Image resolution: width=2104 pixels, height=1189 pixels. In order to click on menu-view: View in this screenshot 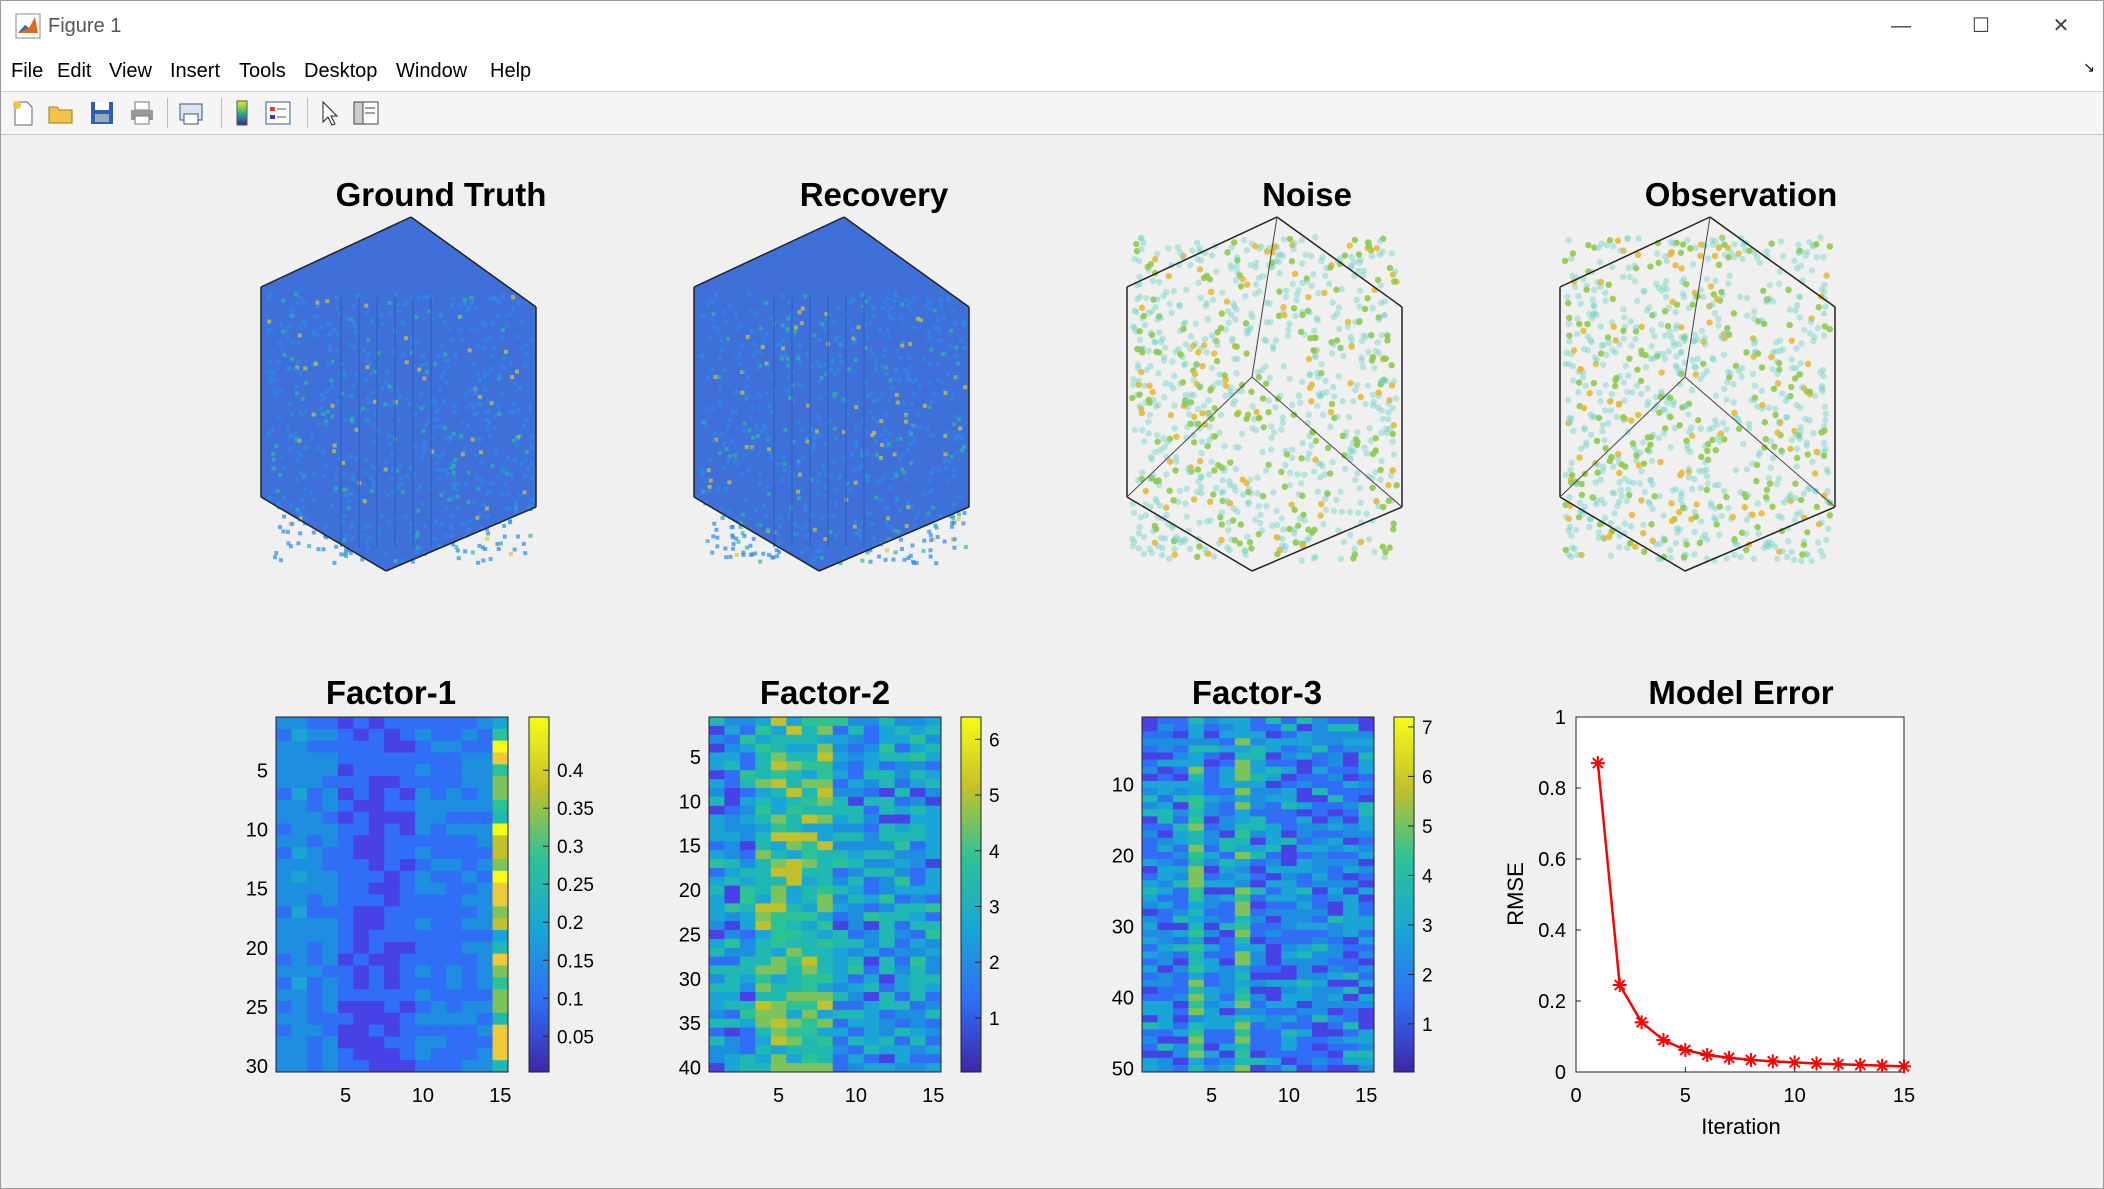, I will do `click(130, 71)`.